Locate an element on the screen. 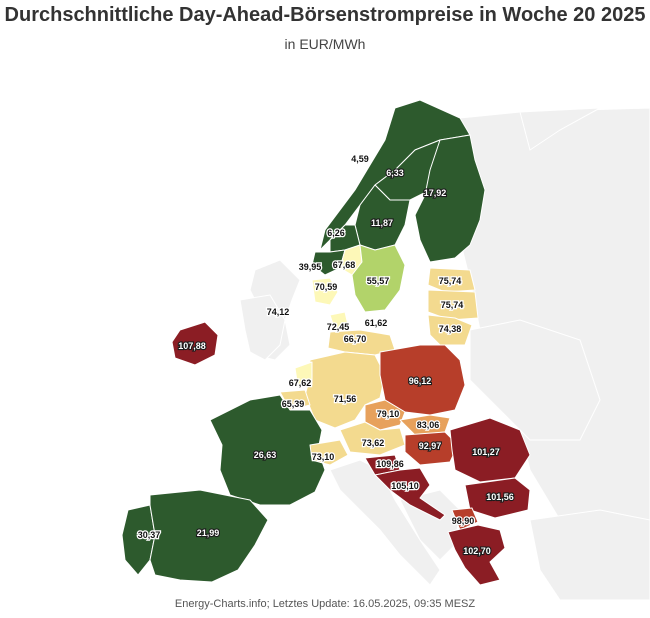  zone-at is located at coordinates (372, 438).